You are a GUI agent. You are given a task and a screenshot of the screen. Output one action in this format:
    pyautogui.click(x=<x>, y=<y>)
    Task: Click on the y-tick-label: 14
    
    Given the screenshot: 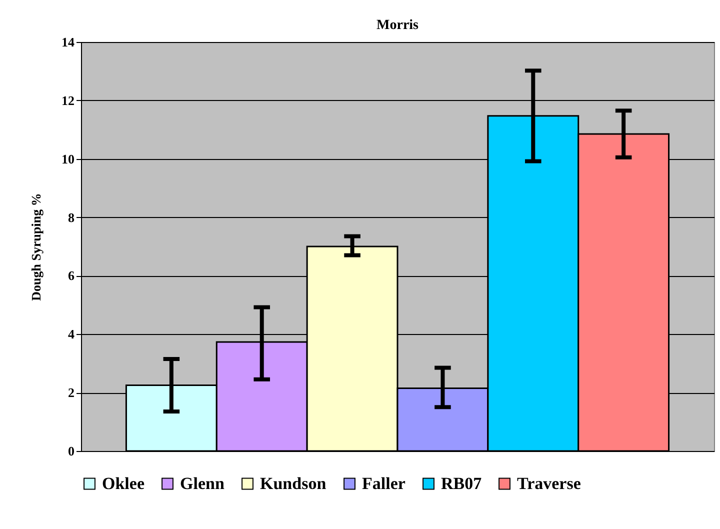 What is the action you would take?
    pyautogui.click(x=68, y=42)
    